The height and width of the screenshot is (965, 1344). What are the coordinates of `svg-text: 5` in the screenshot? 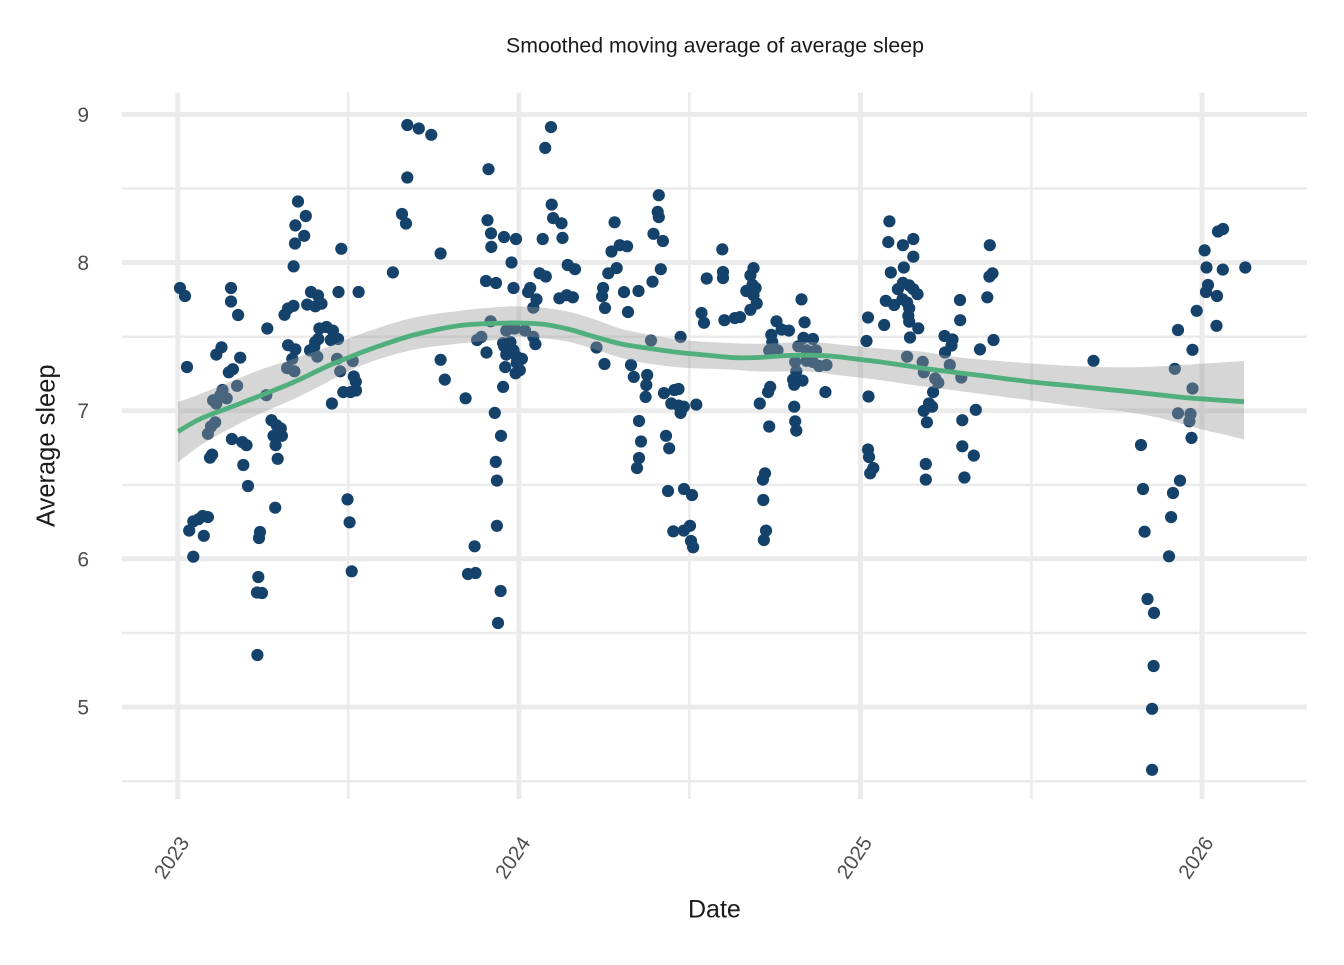 It's located at (83, 708).